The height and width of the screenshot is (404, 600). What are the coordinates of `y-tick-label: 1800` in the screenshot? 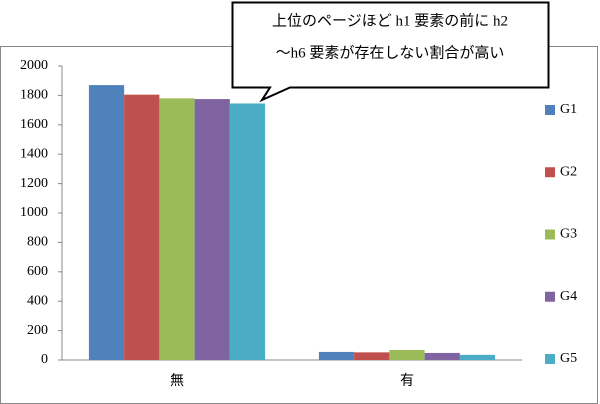 It's located at (34, 95).